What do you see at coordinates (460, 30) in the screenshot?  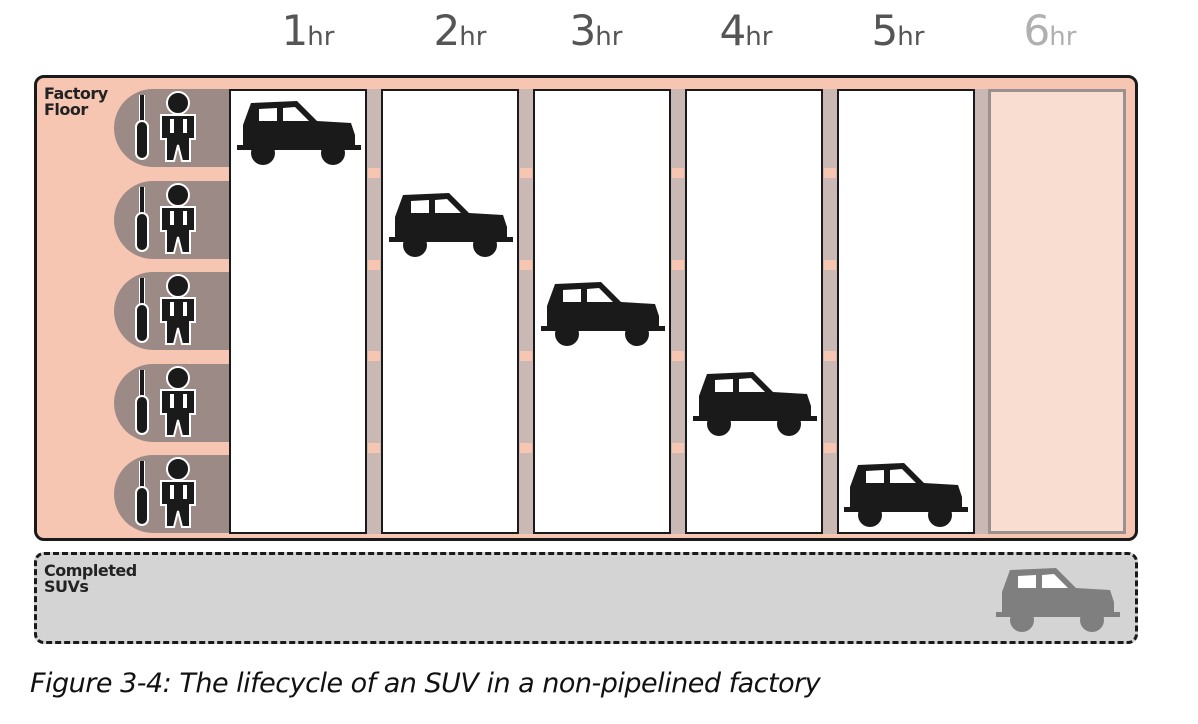 I see `hour-label-2: 2hr` at bounding box center [460, 30].